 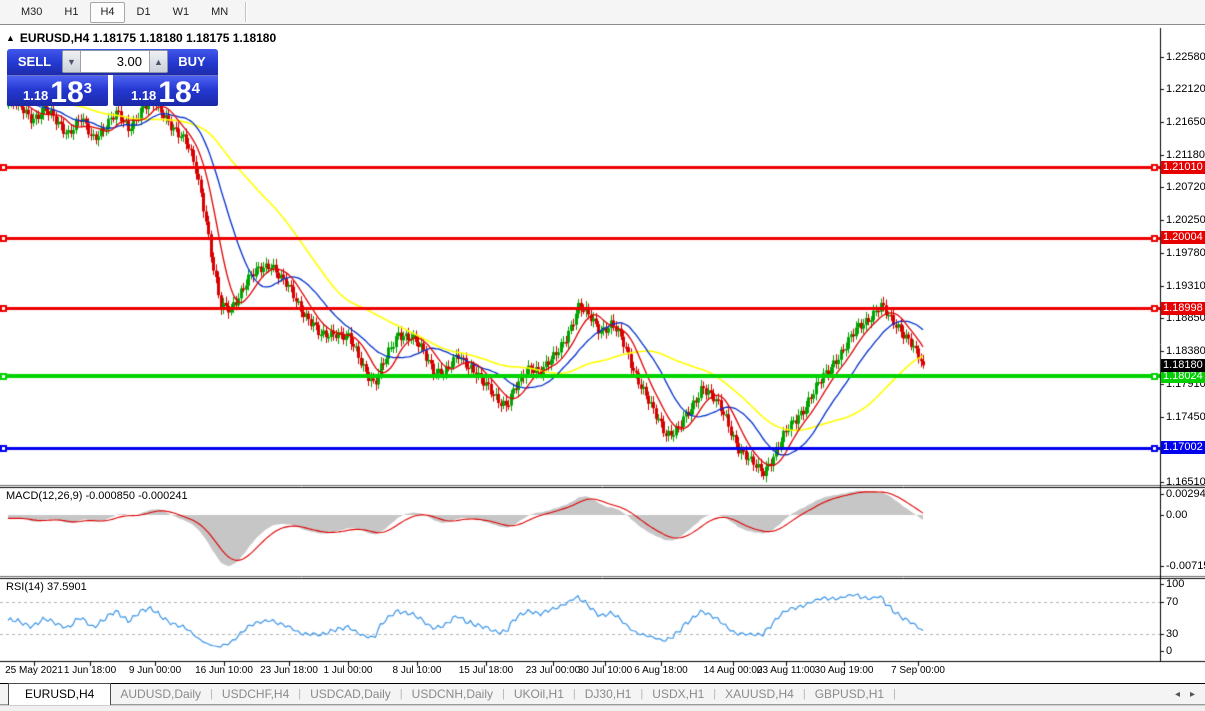 What do you see at coordinates (67, 92) in the screenshot?
I see `sell-price-big-digits: 18` at bounding box center [67, 92].